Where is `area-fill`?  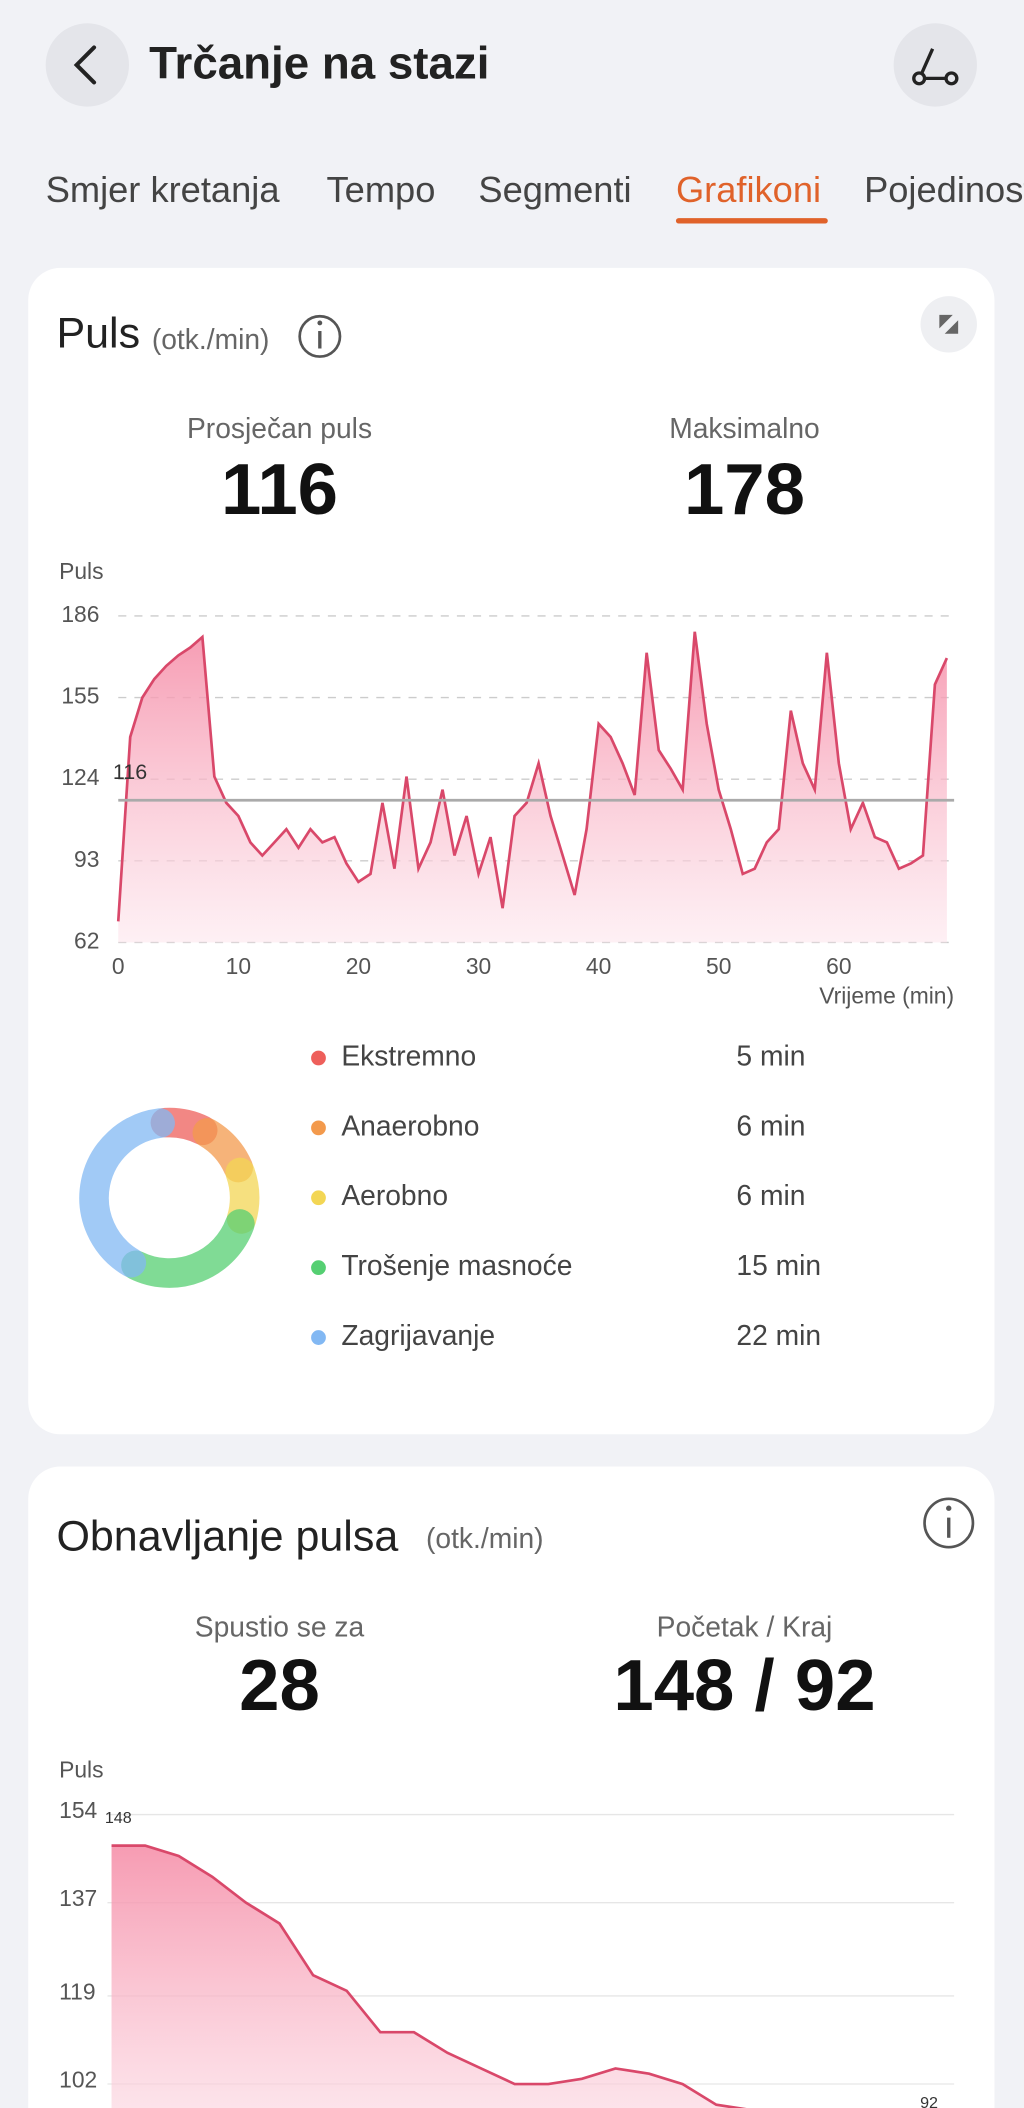
area-fill is located at coordinates (424, 1976).